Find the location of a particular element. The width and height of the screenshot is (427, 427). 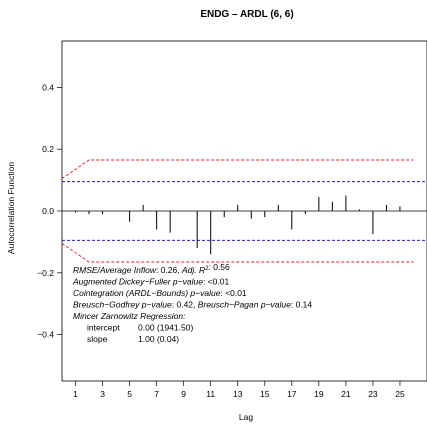

x-tick-label: 17 is located at coordinates (292, 394).